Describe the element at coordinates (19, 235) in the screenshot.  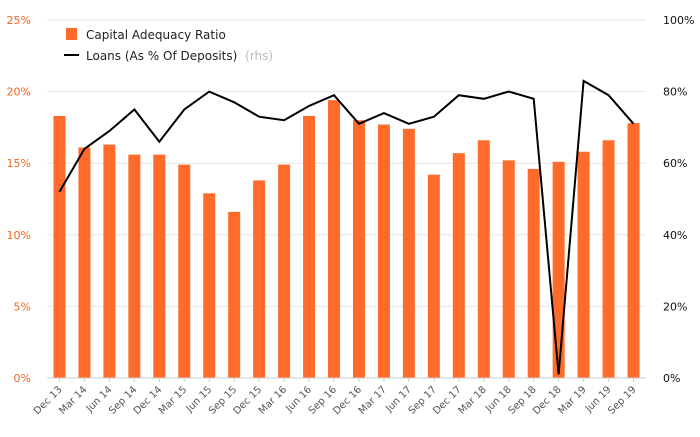
I see `left-axis-tick-label: 10%` at that location.